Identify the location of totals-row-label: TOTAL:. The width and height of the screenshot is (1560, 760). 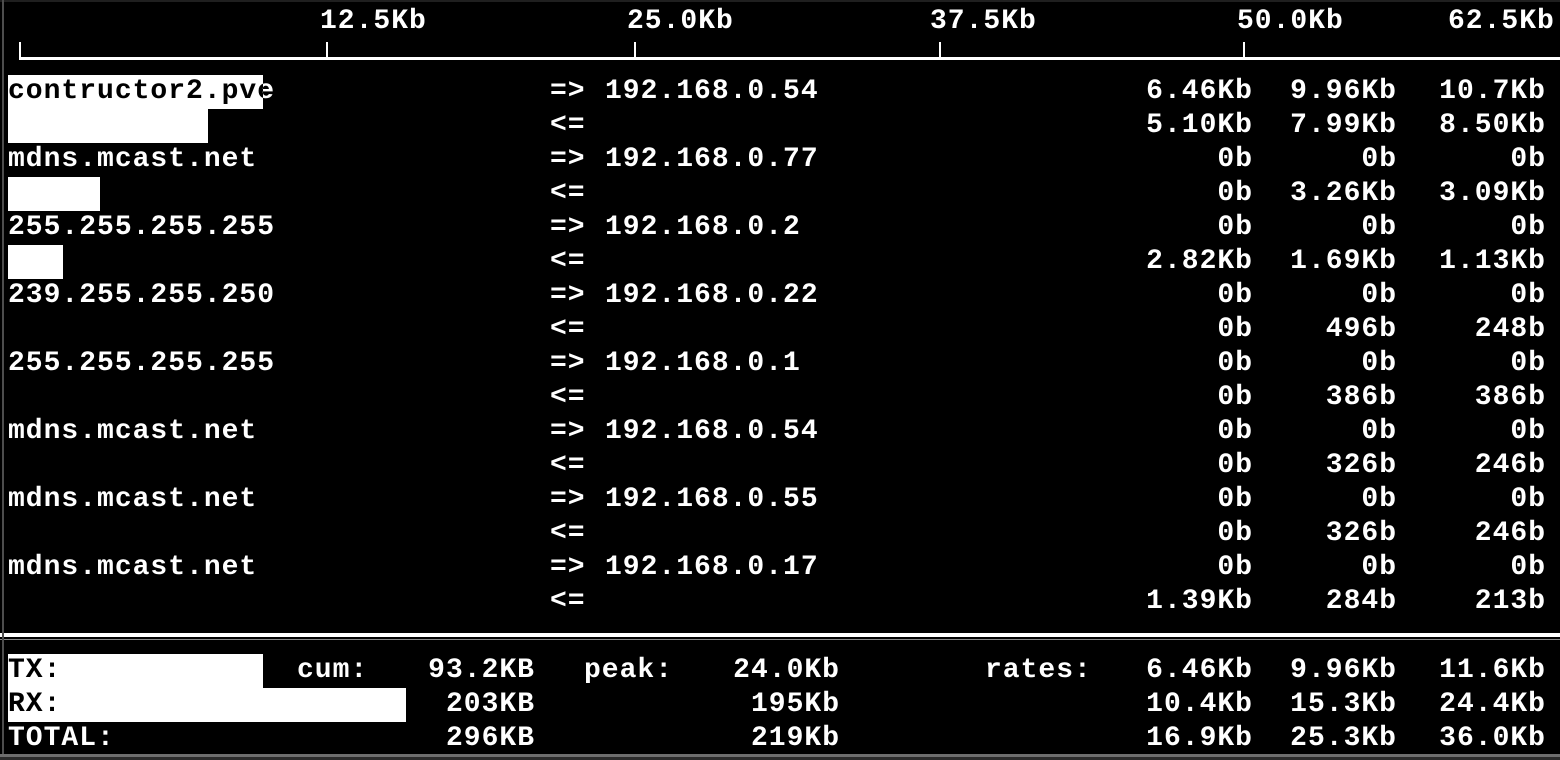
(61, 738).